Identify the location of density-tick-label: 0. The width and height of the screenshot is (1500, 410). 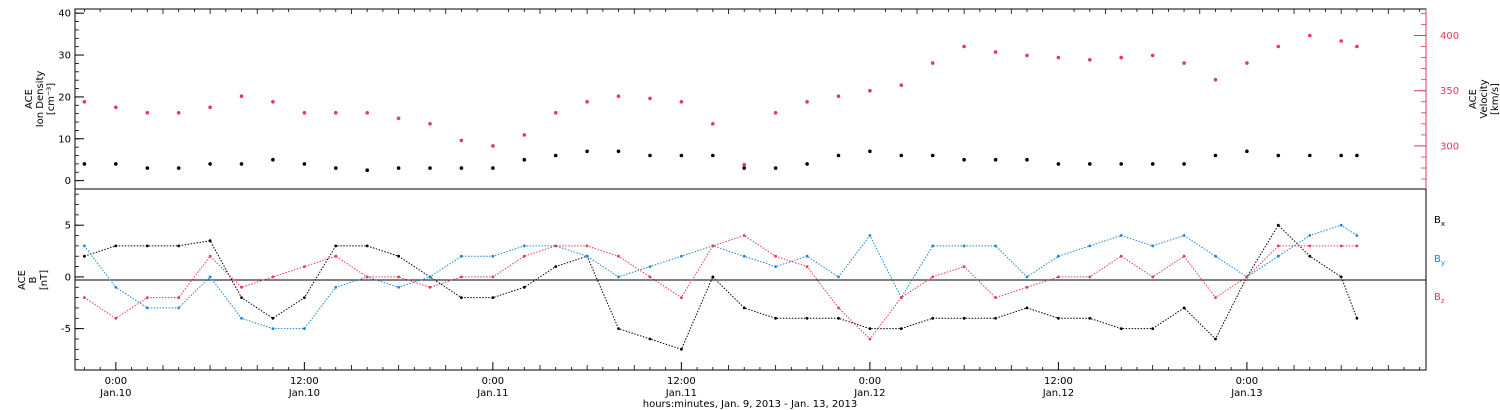
(68, 181).